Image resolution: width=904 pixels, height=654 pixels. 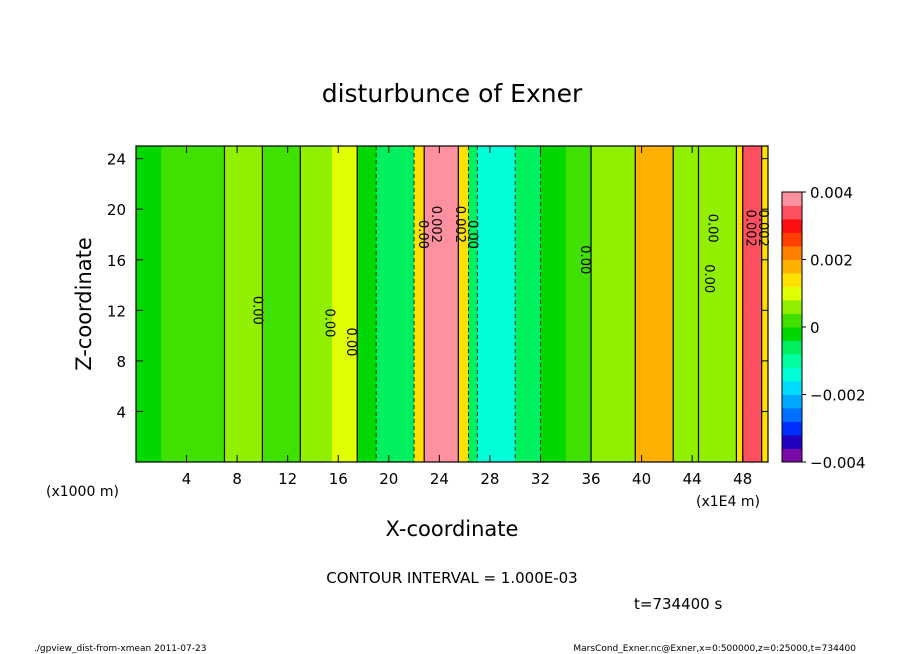 I want to click on contour-label-2: 0.00, so click(x=350, y=341).